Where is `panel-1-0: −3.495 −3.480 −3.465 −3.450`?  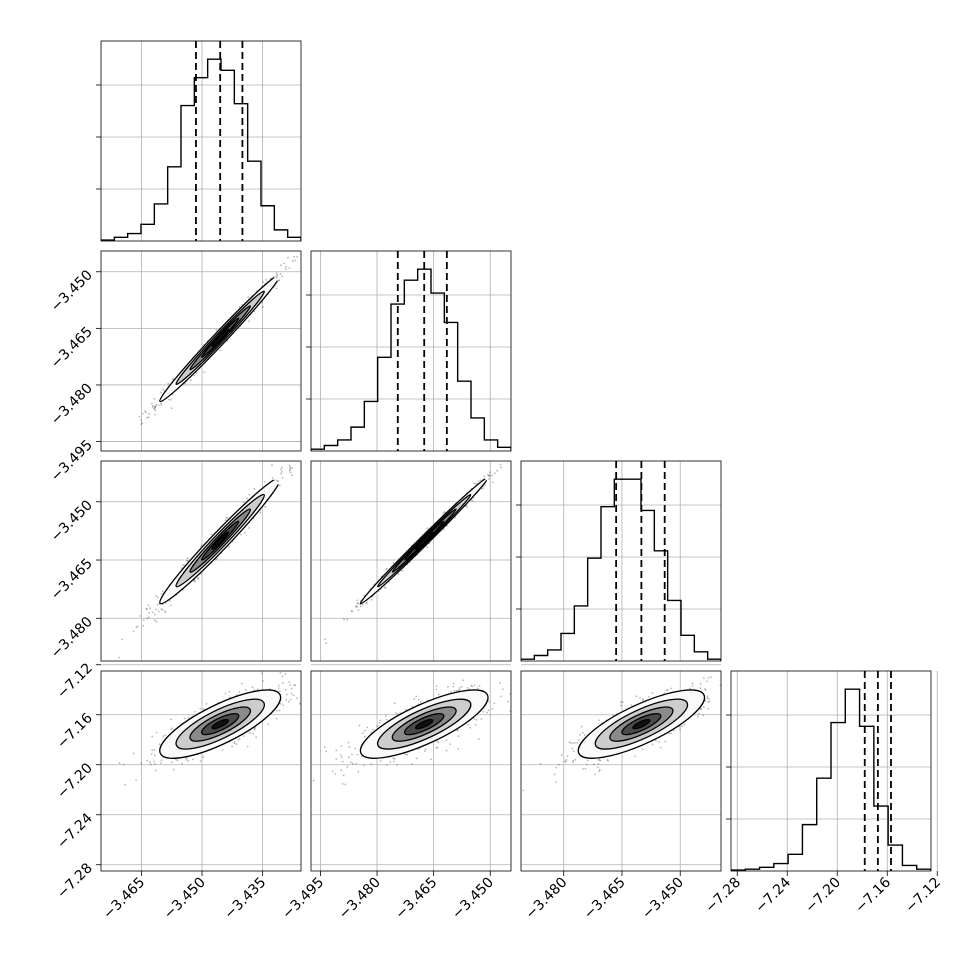
panel-1-0: −3.495 −3.480 −3.465 −3.450 is located at coordinates (178, 367).